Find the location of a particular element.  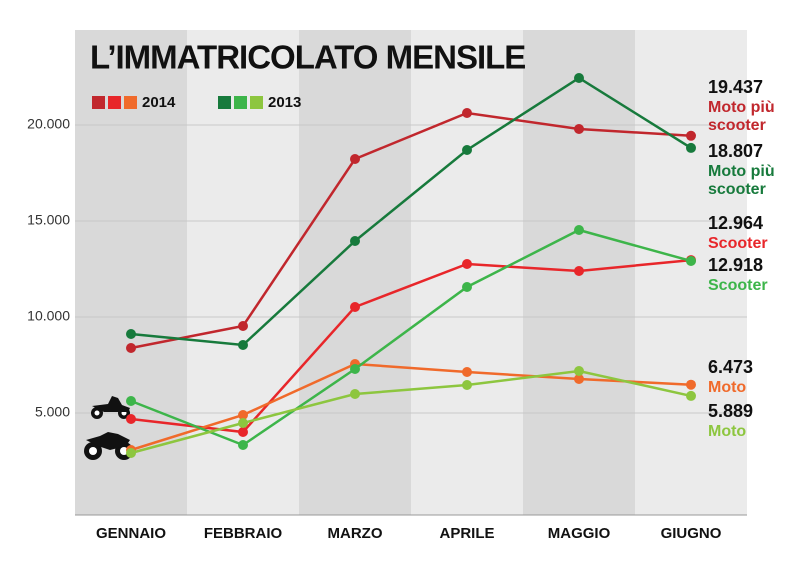

y-tick-label: 15.000 is located at coordinates (48, 220).